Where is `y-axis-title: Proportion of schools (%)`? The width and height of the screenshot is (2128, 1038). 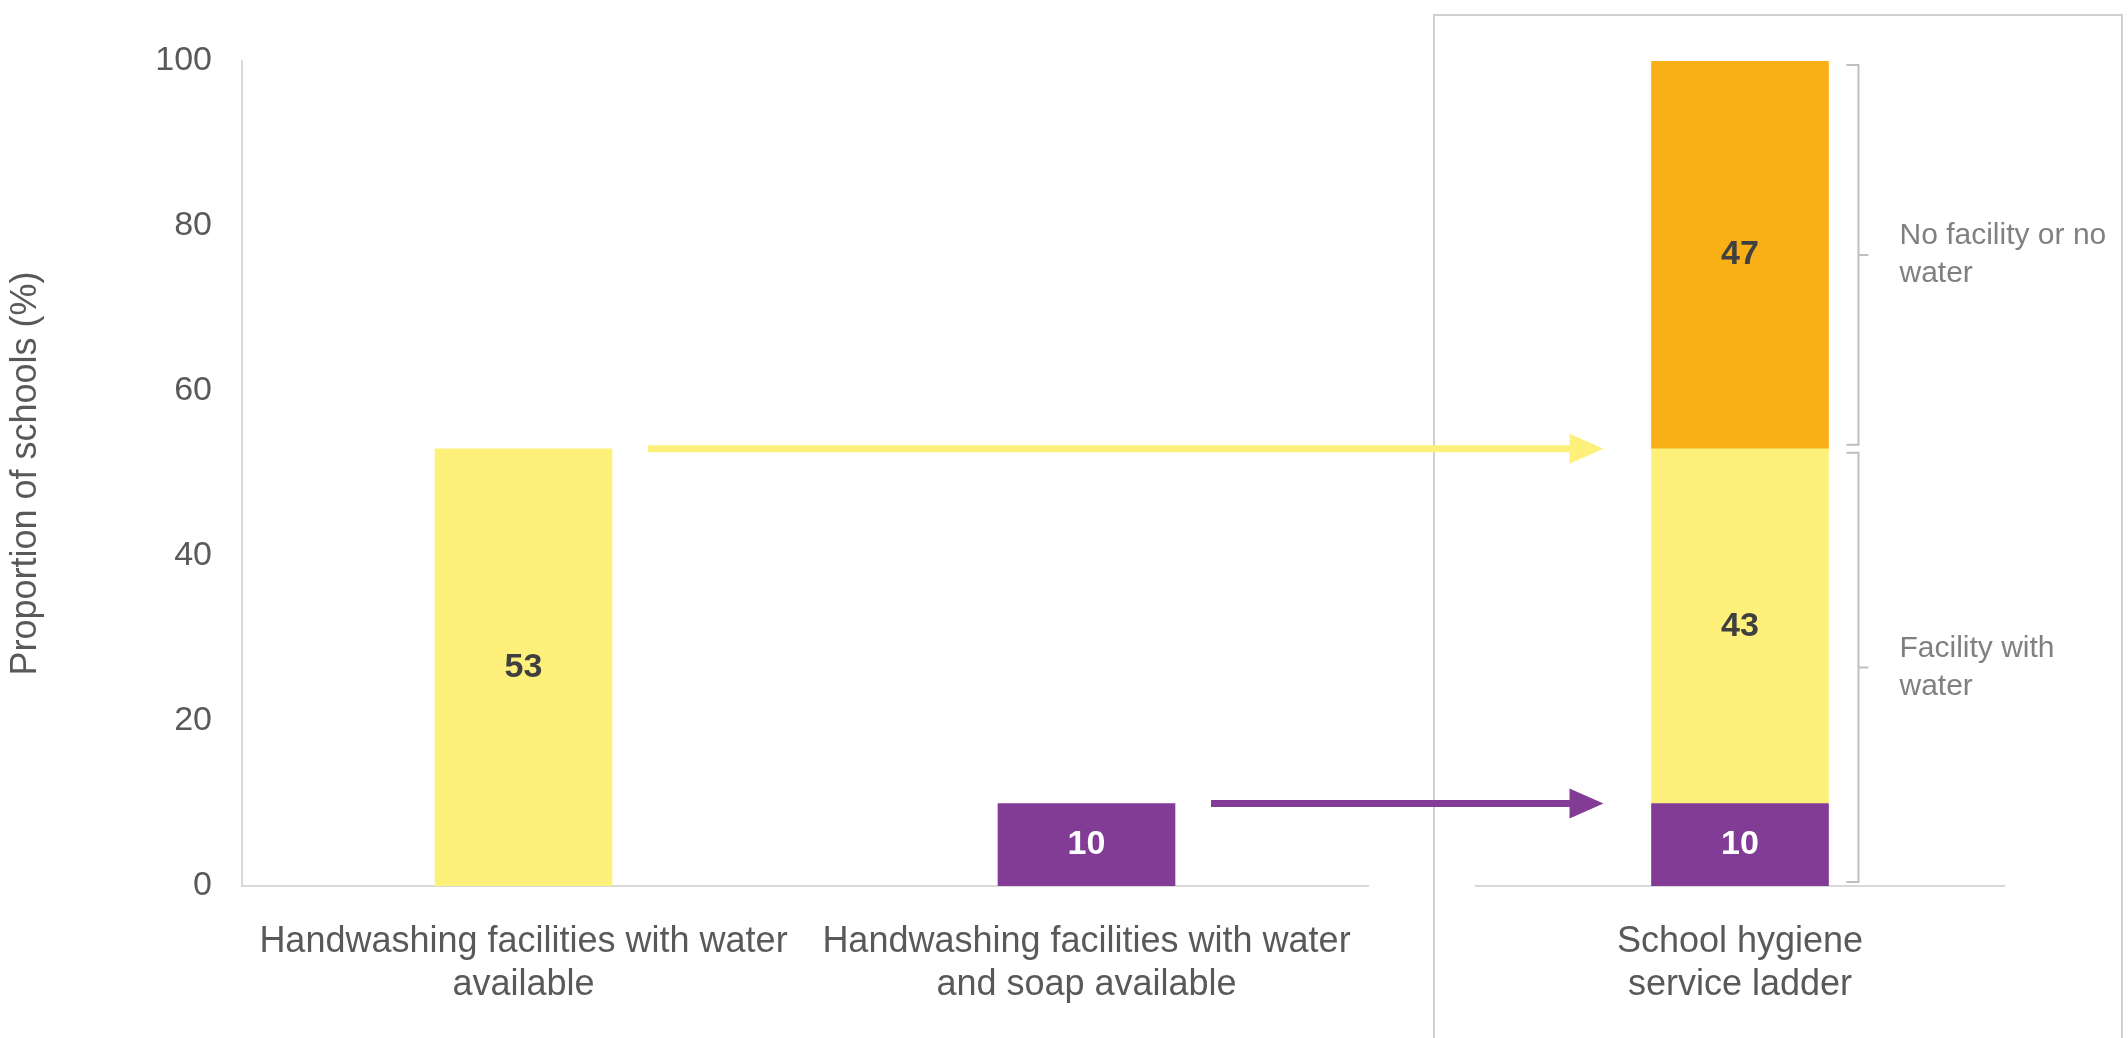 y-axis-title: Proportion of schools (%) is located at coordinates (23, 473).